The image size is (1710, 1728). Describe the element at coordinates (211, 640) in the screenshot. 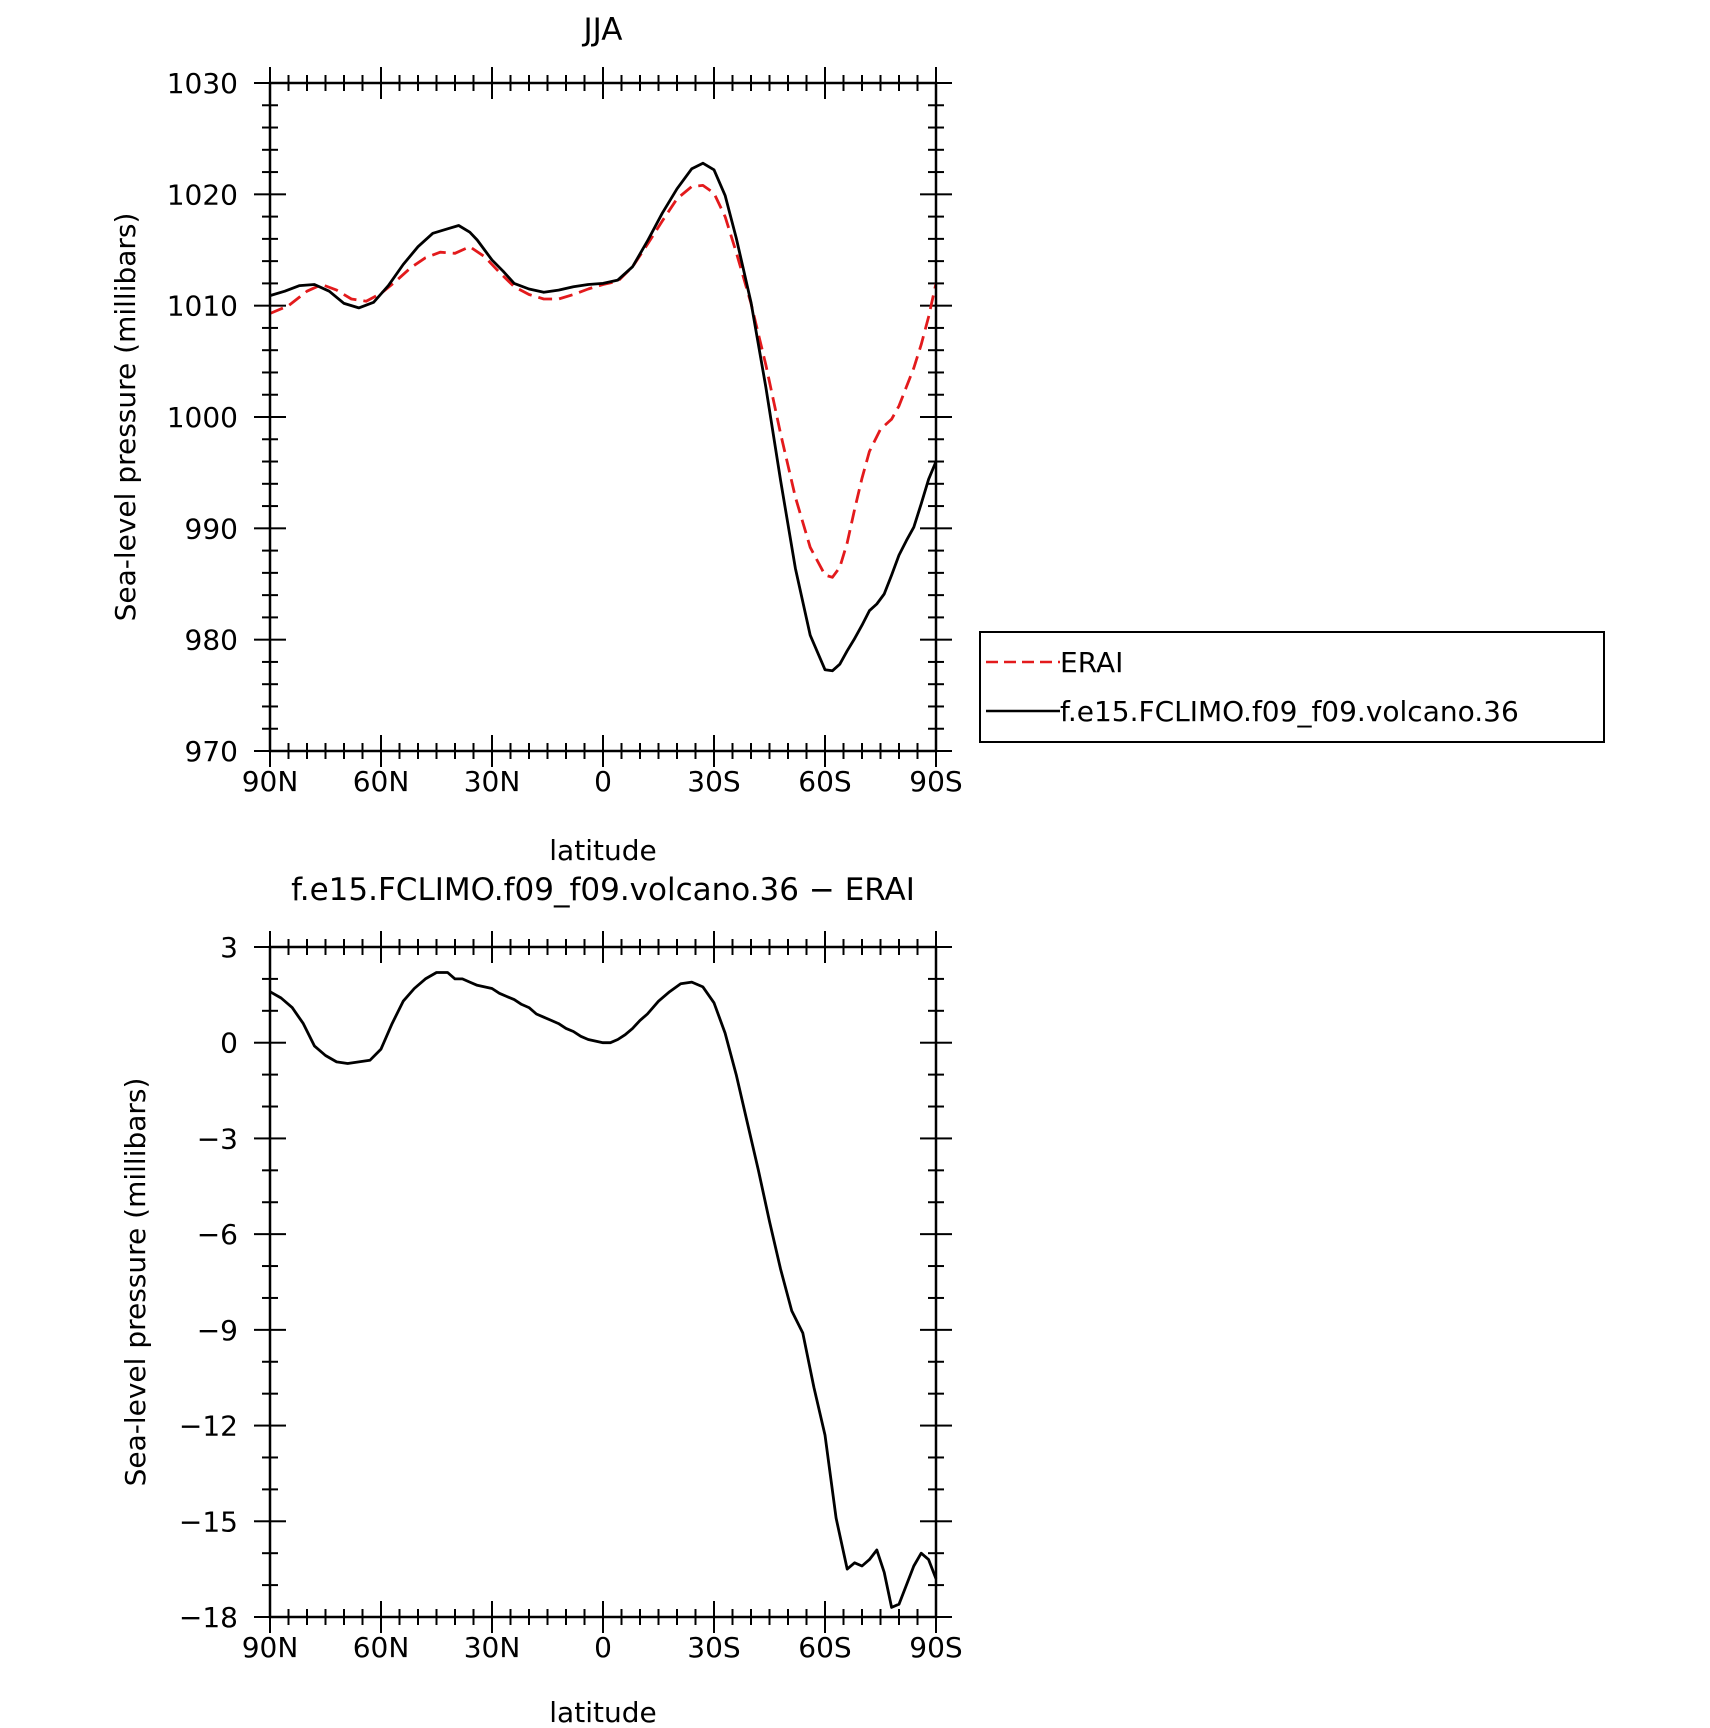

I see `y-tick-label: 980` at that location.